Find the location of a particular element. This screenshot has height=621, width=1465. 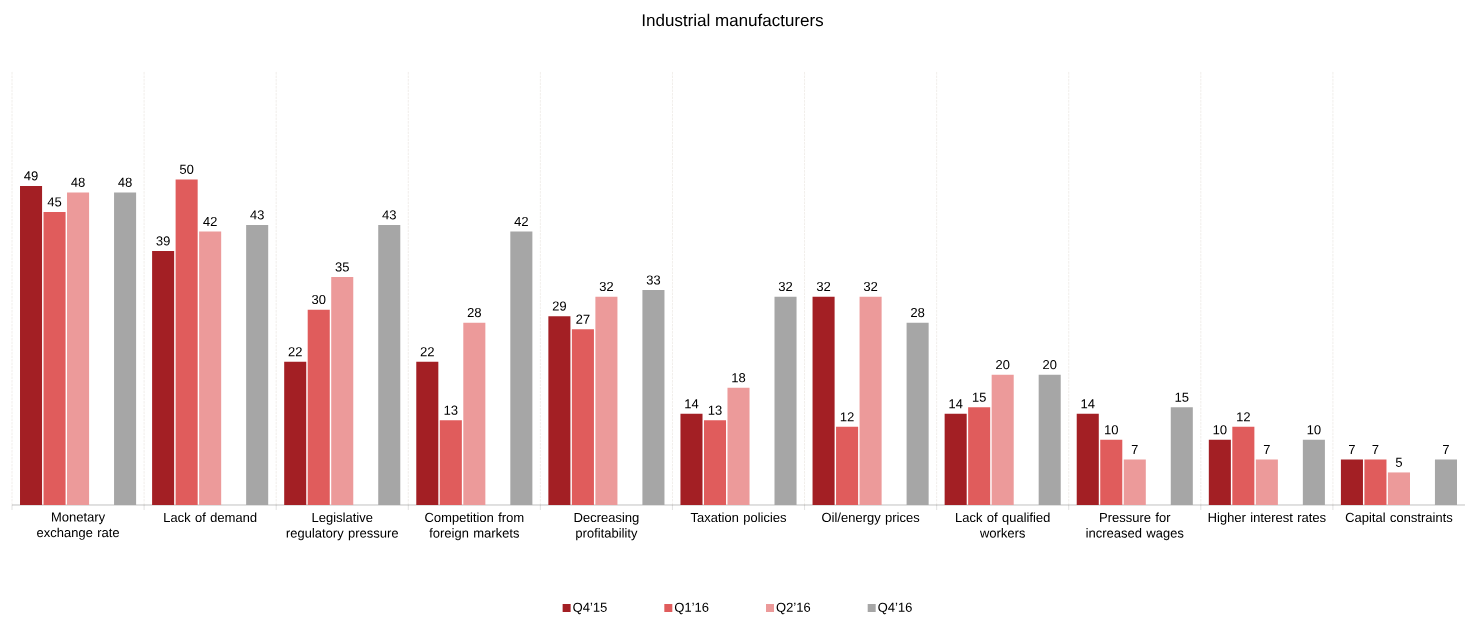

x-tick-label: Competition from foreign markets is located at coordinates (474, 526).